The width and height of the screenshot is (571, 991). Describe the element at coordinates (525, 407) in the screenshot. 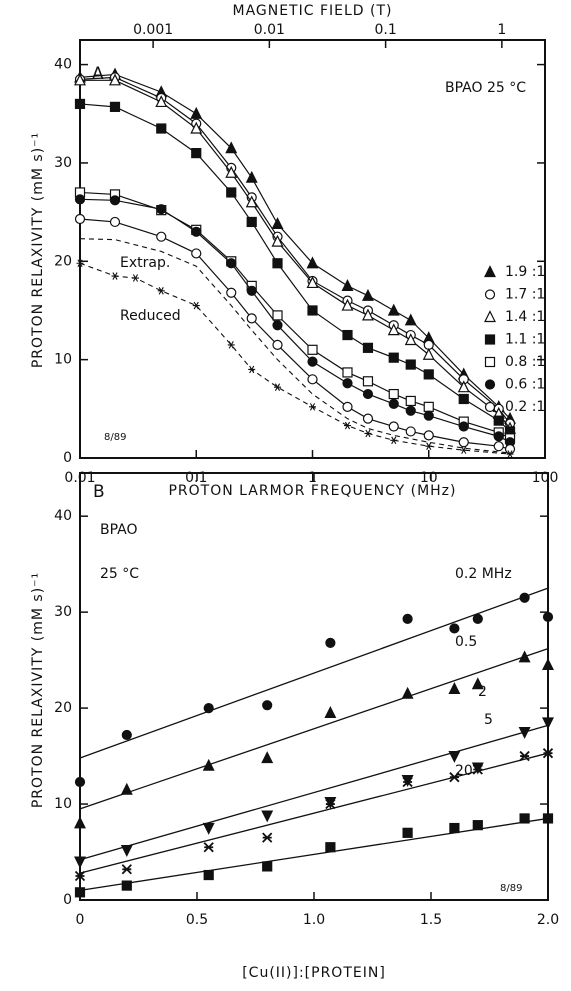

I see `legend-label: 0.2 :1` at that location.